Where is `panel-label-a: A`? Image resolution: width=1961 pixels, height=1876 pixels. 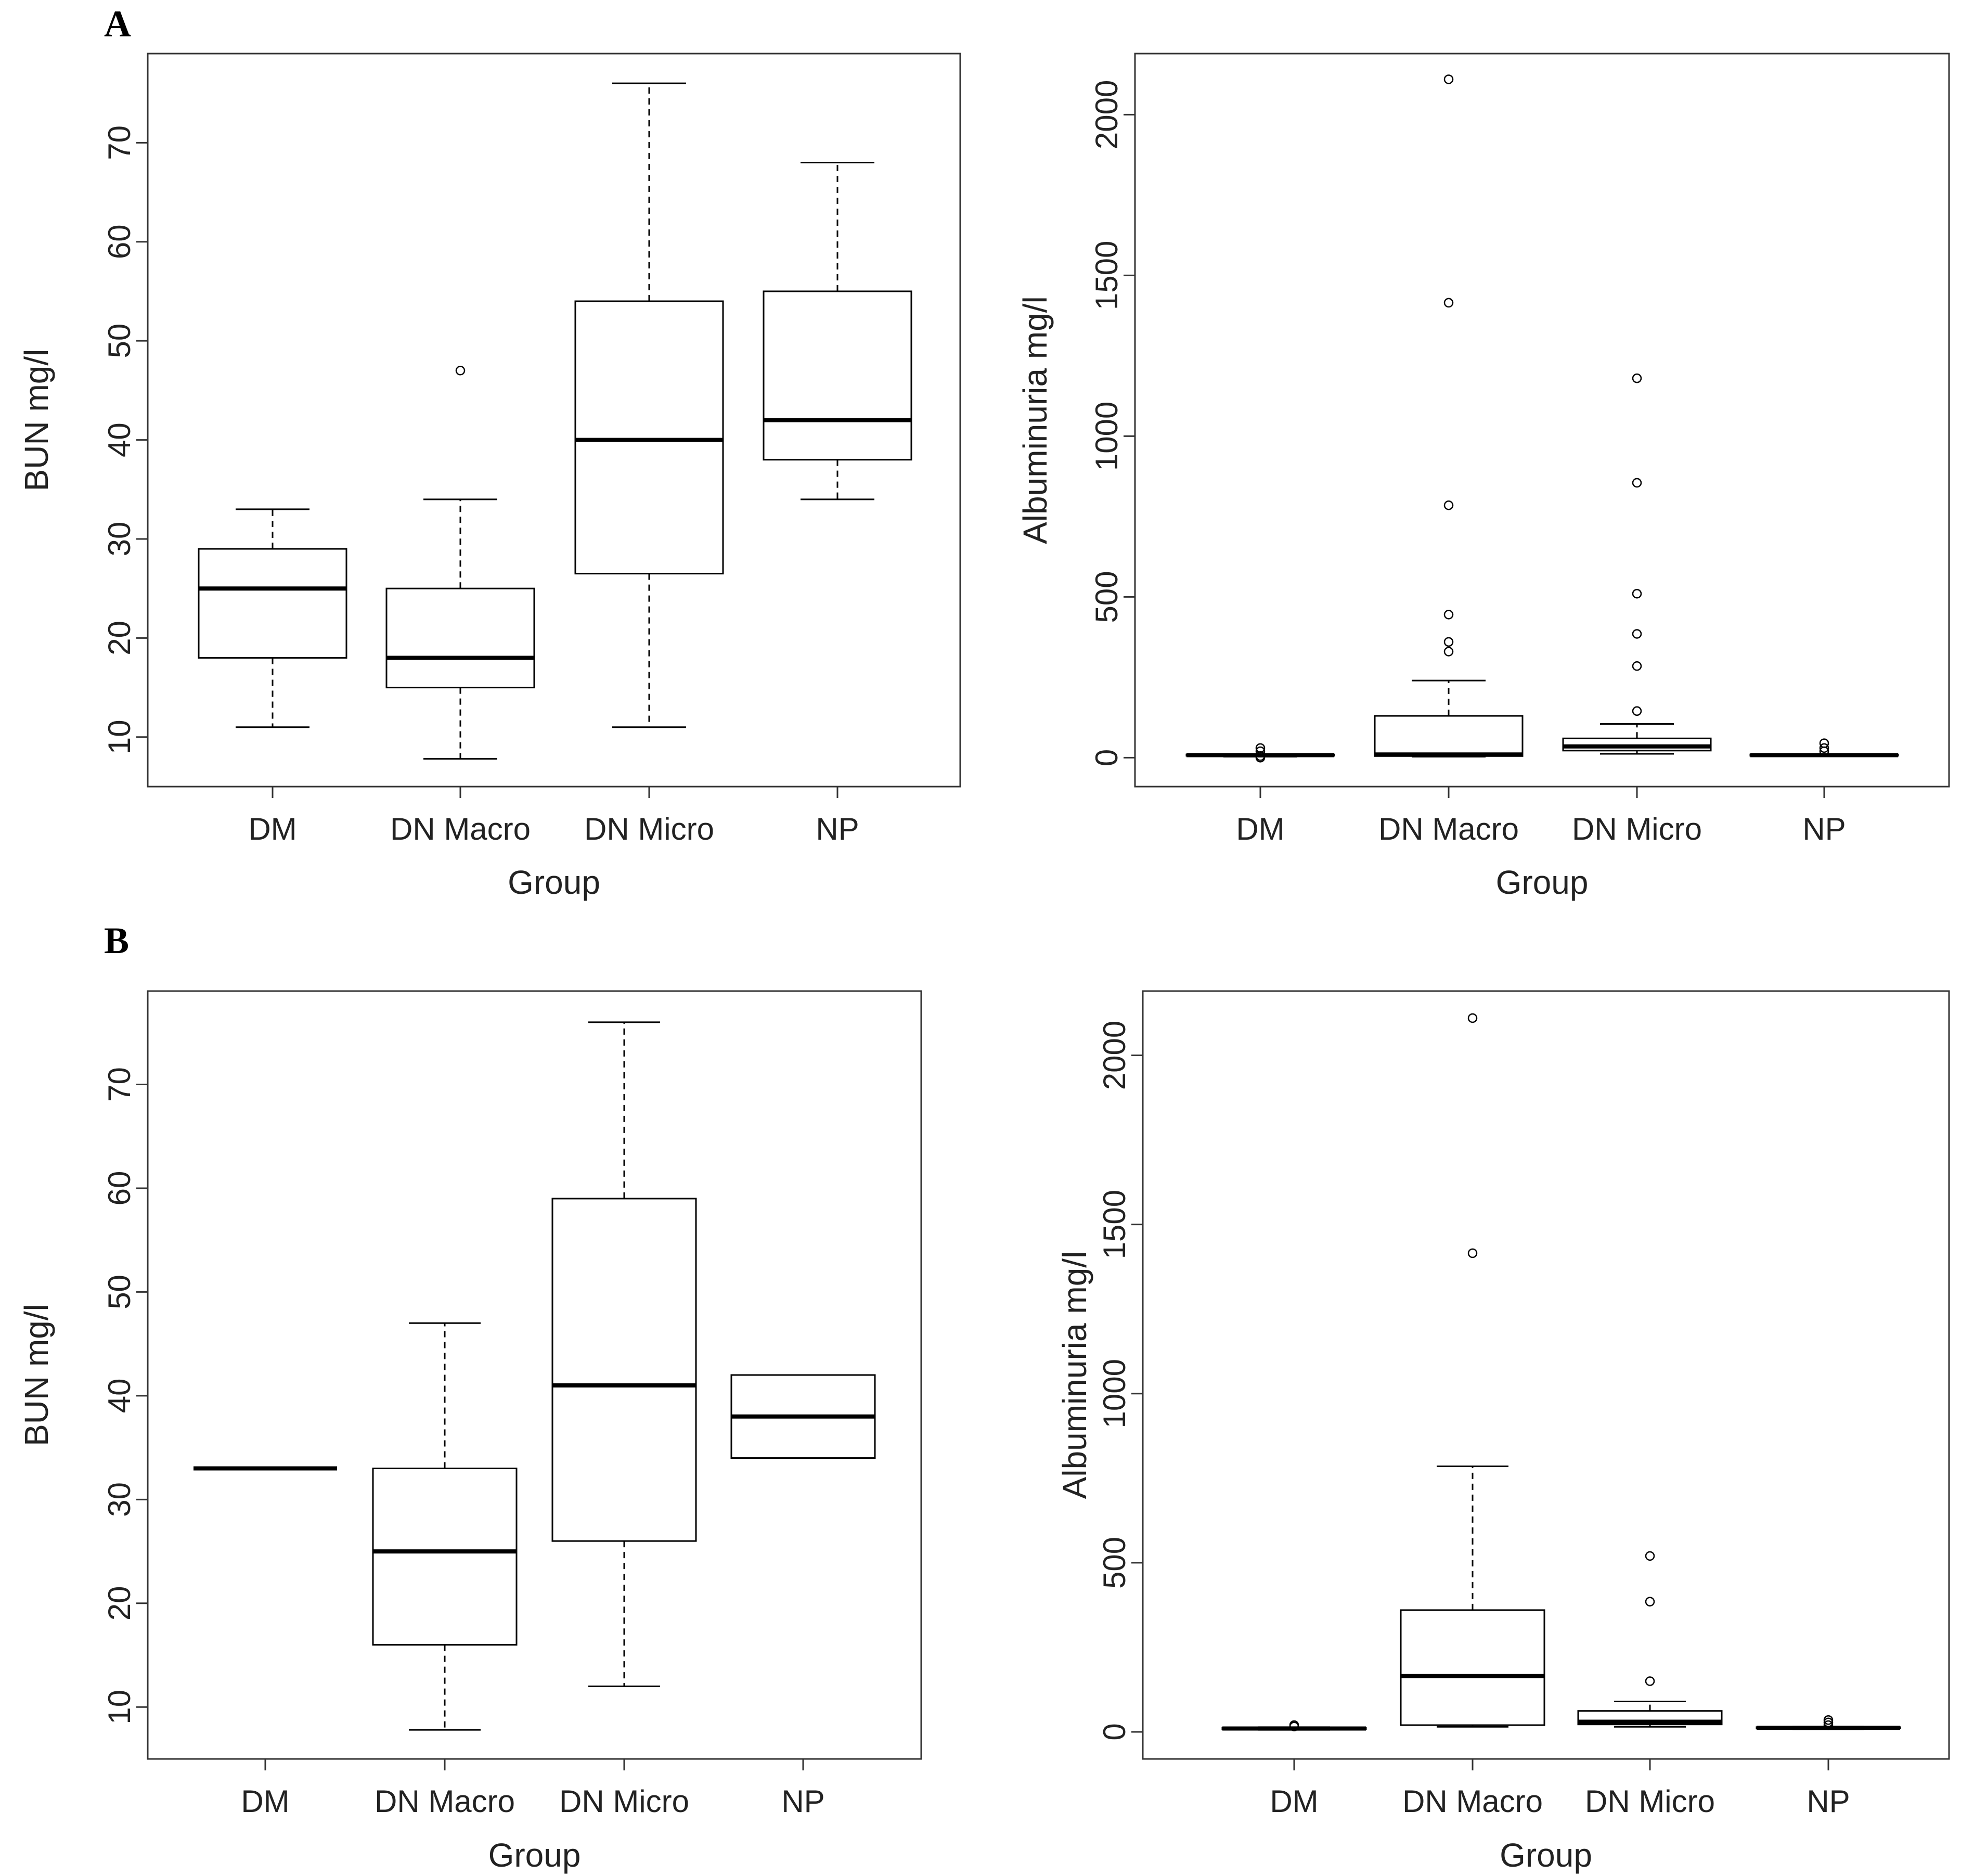 panel-label-a: A is located at coordinates (118, 24).